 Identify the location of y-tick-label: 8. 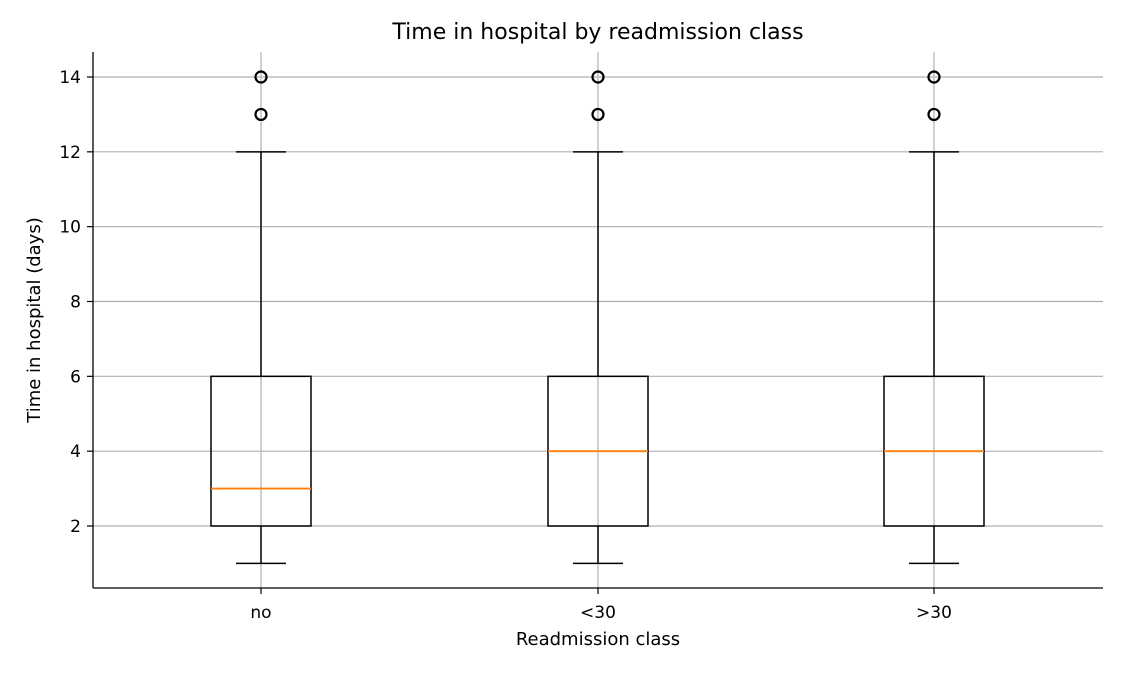
(75, 303).